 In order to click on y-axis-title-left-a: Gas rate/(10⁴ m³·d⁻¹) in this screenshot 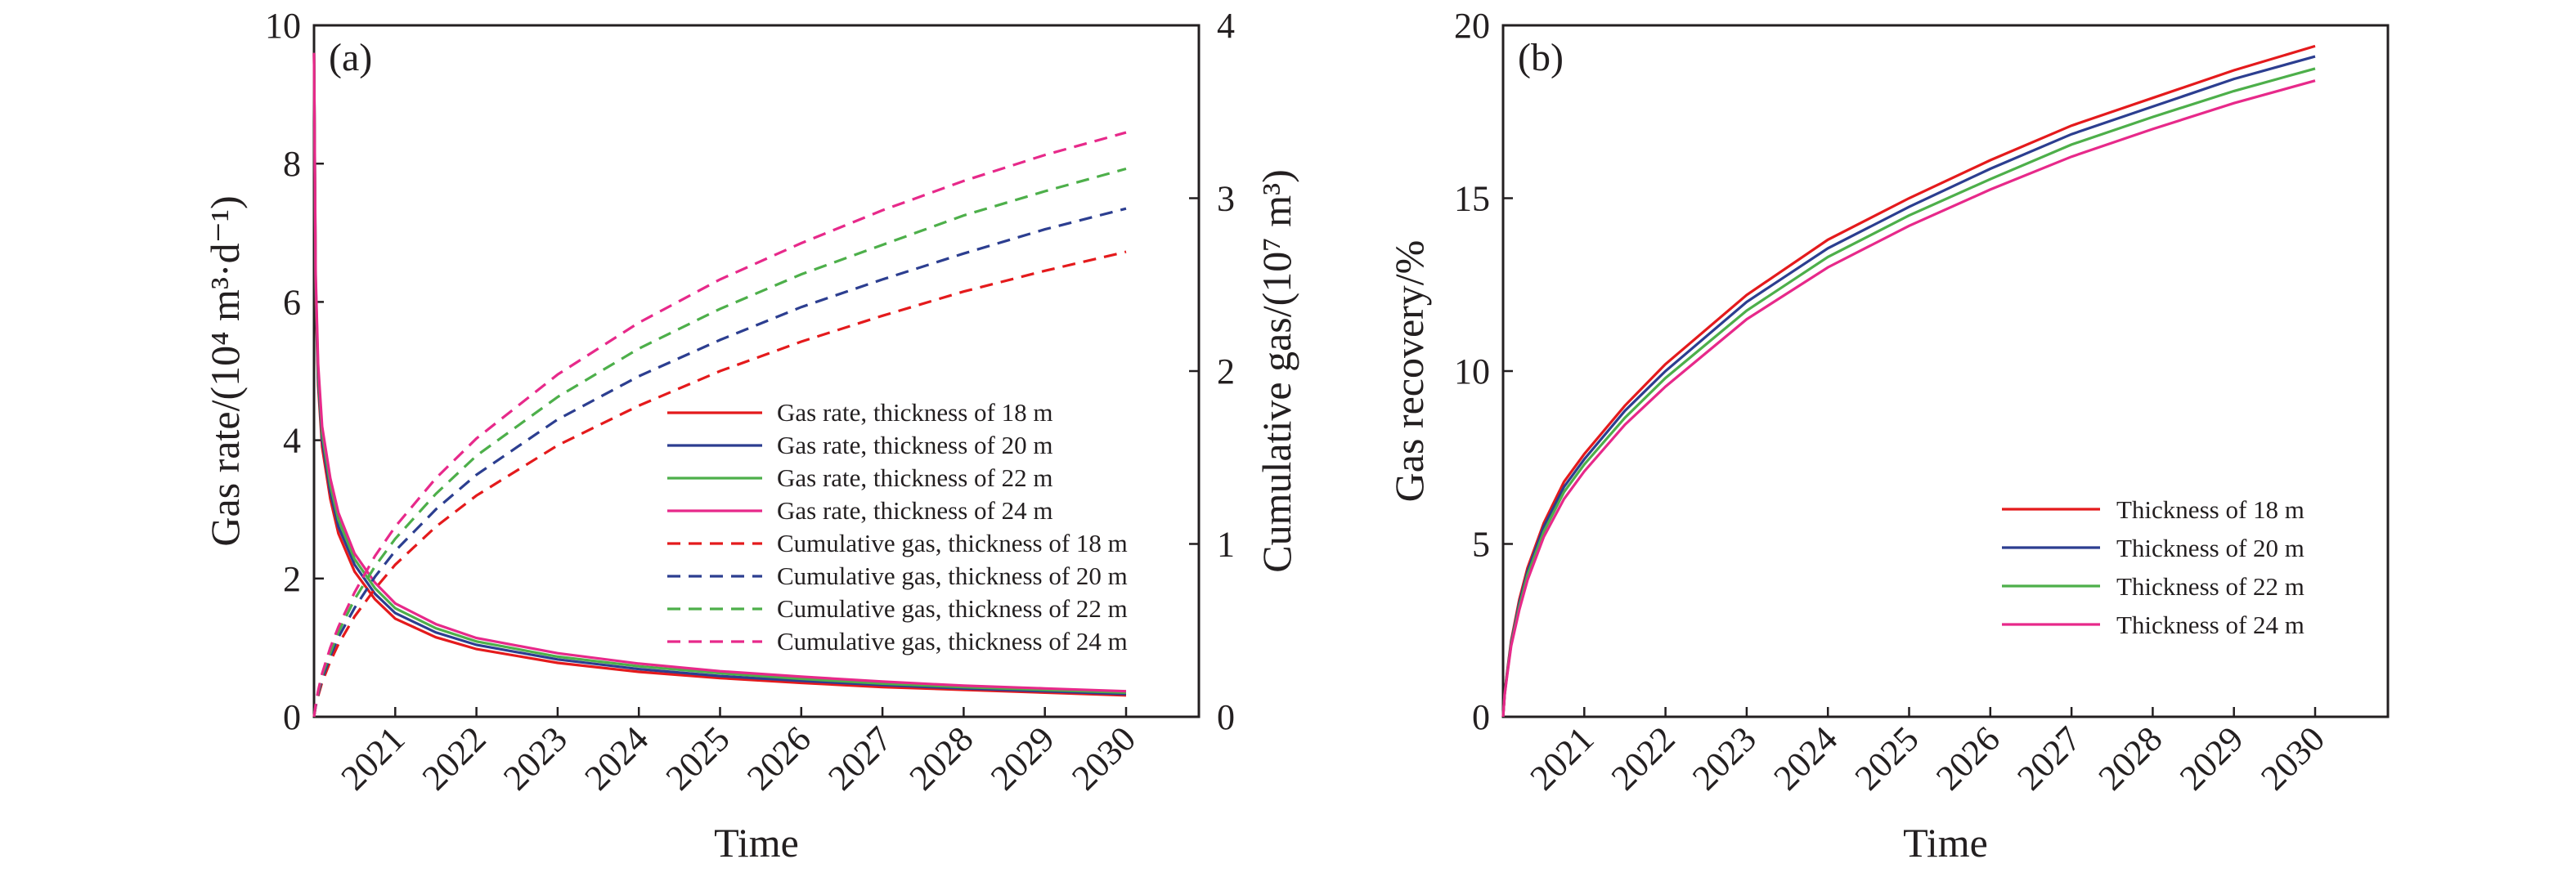, I will do `click(225, 370)`.